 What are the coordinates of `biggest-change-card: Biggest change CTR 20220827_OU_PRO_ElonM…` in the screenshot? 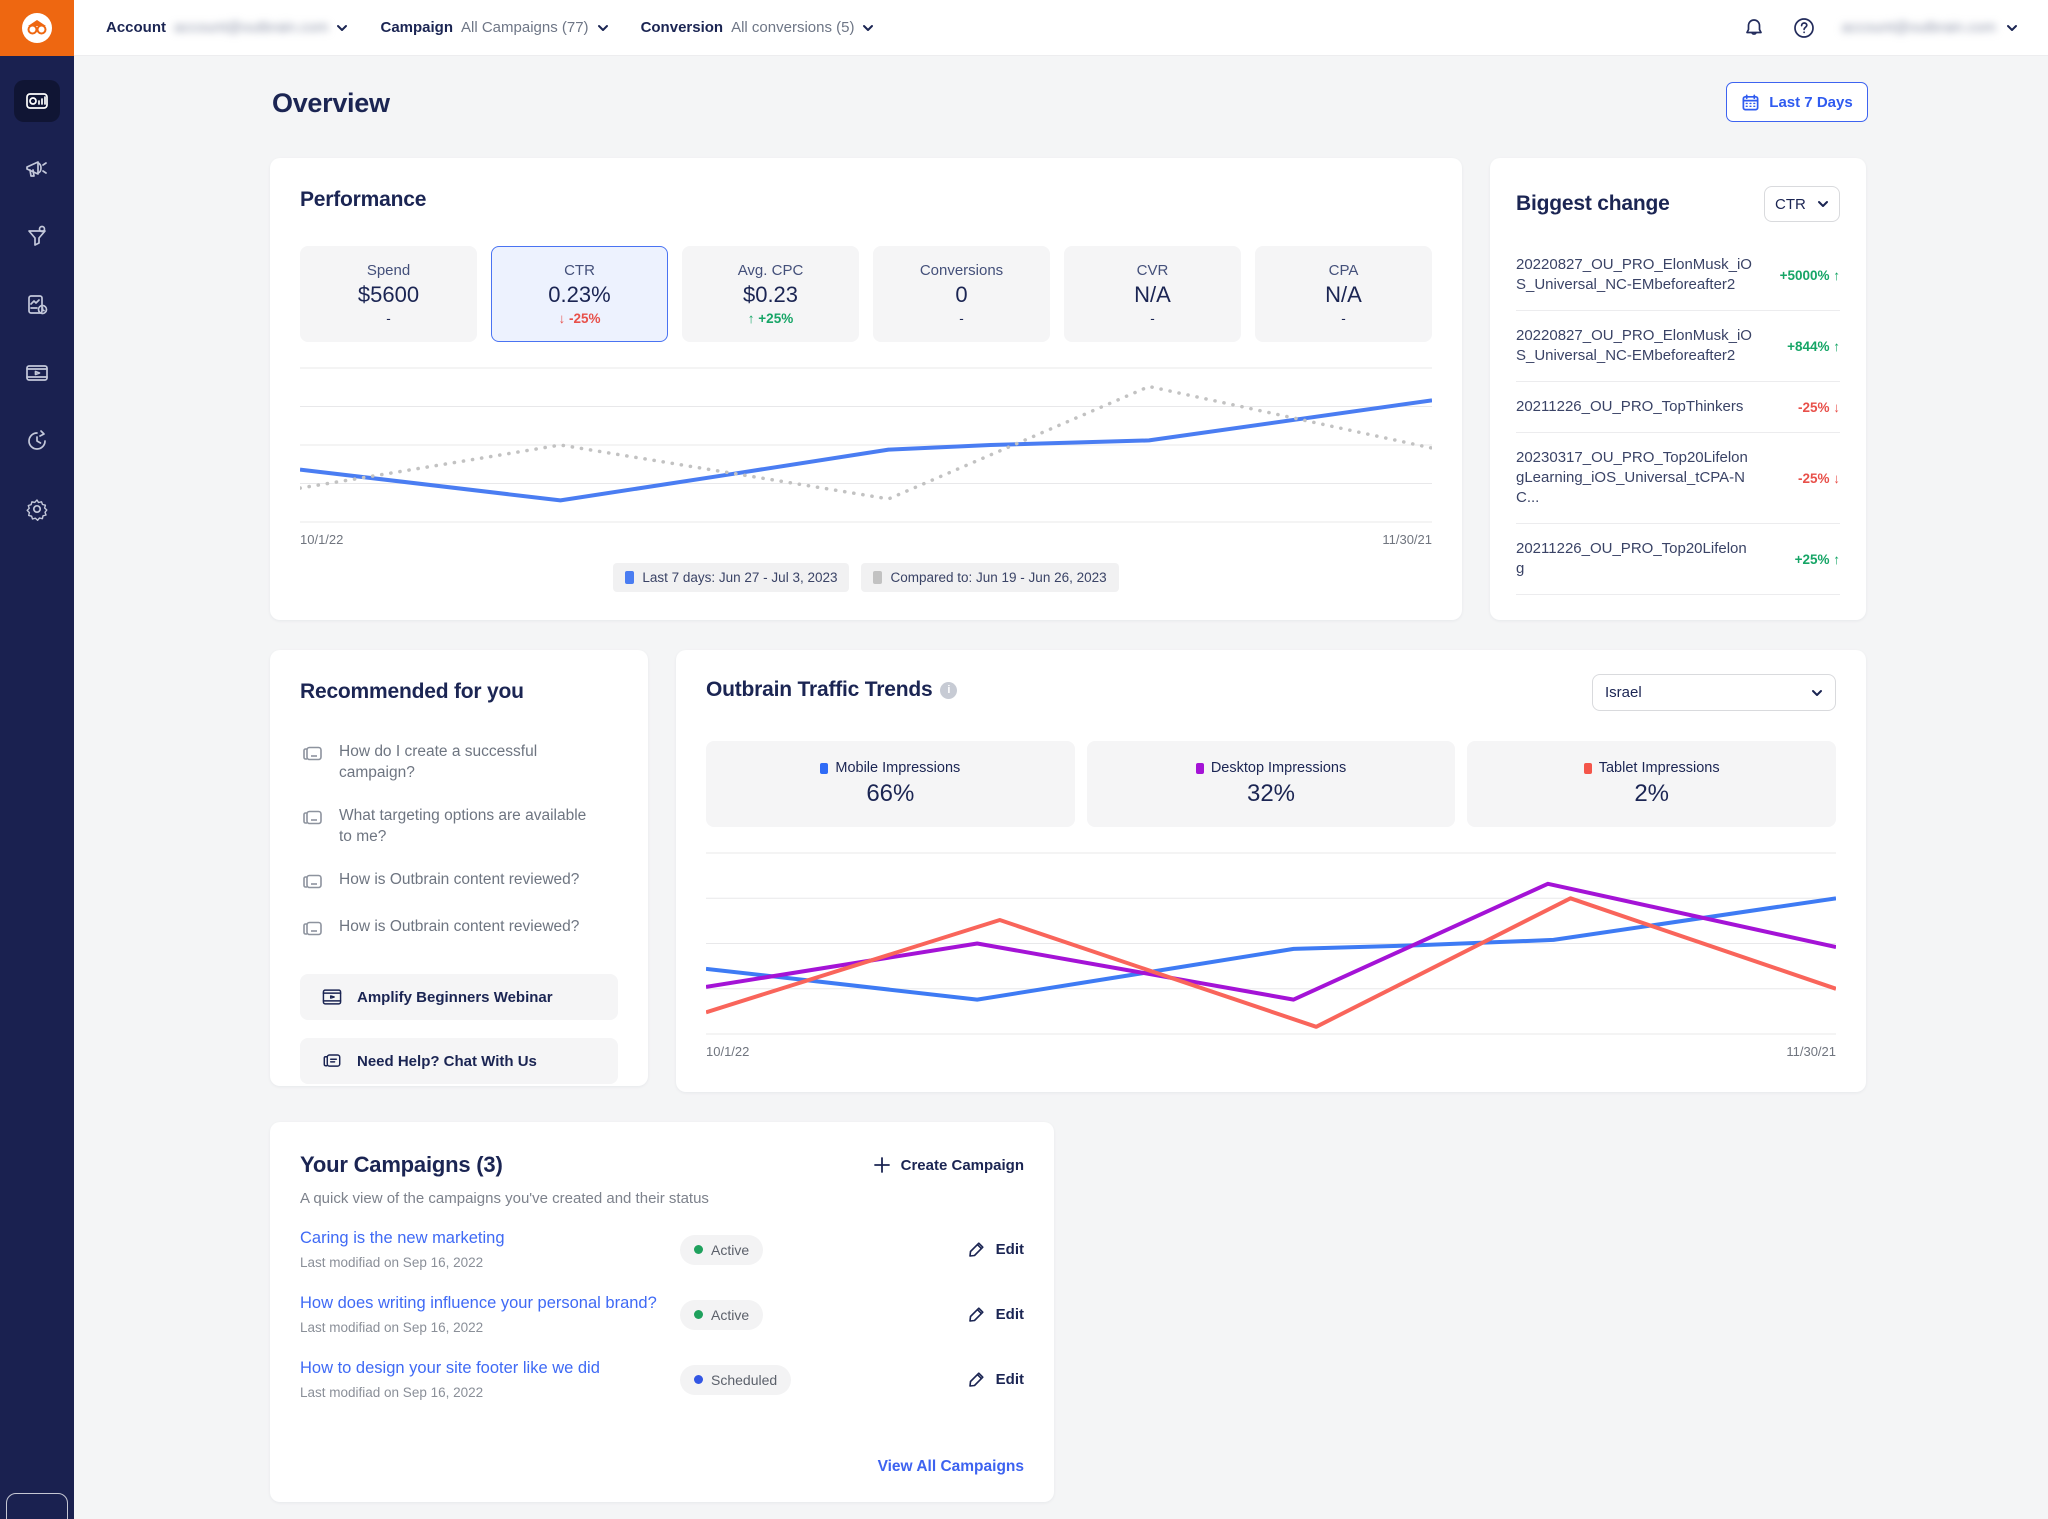 It's located at (1678, 389).